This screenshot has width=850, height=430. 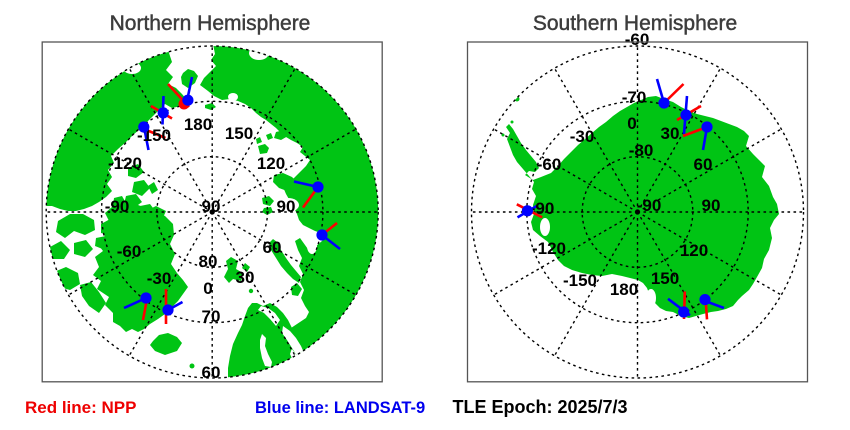 I want to click on svg-text: Southern Hemisphere, so click(x=635, y=23).